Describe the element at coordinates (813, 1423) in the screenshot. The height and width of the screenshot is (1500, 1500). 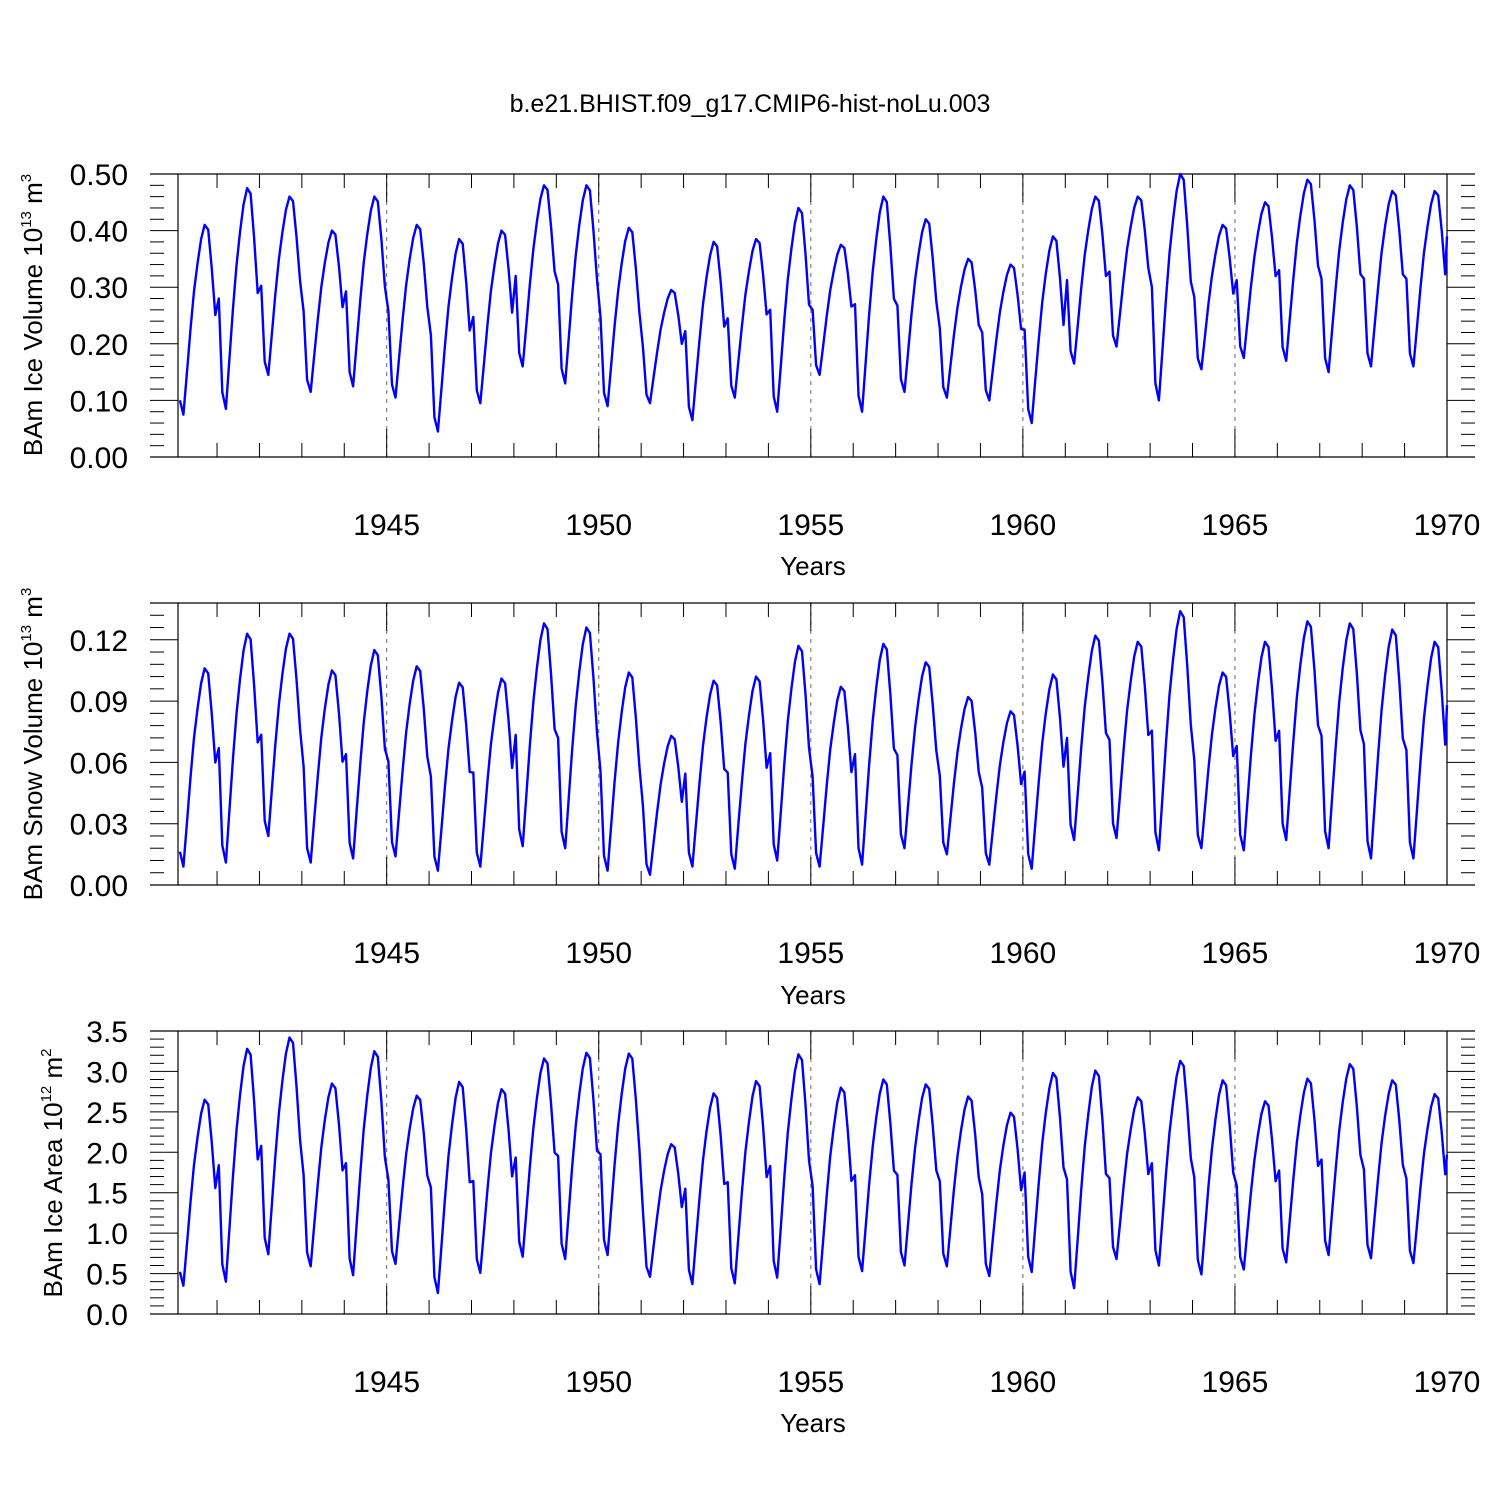
I see `x-axis-label-ice-area: Years` at that location.